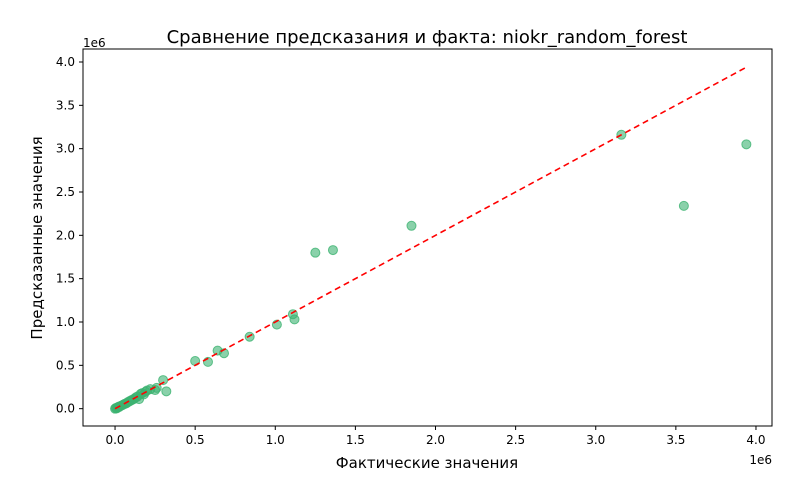 The height and width of the screenshot is (500, 800). I want to click on x-tick-label: 2.5, so click(515, 440).